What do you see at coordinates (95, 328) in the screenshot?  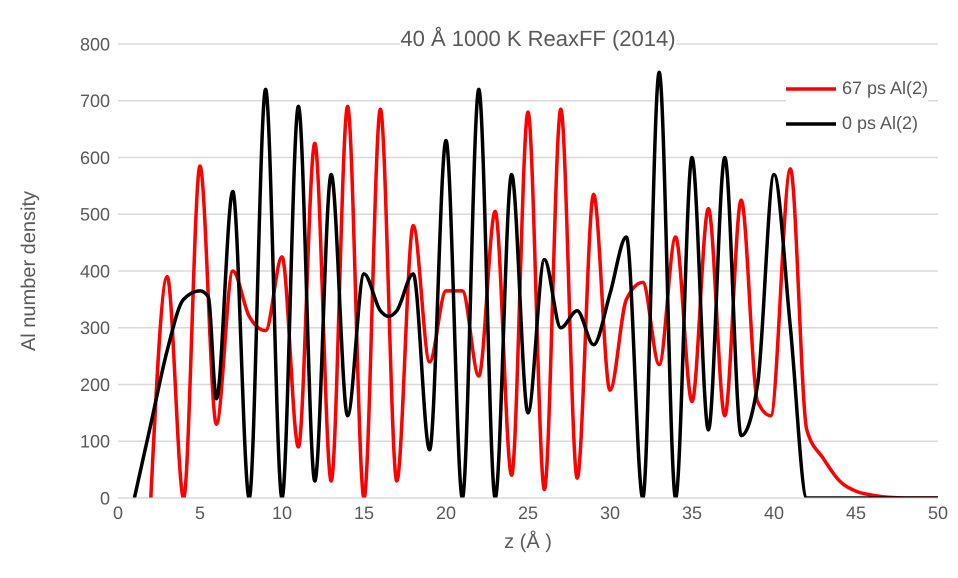 I see `y-tick-label: 300` at bounding box center [95, 328].